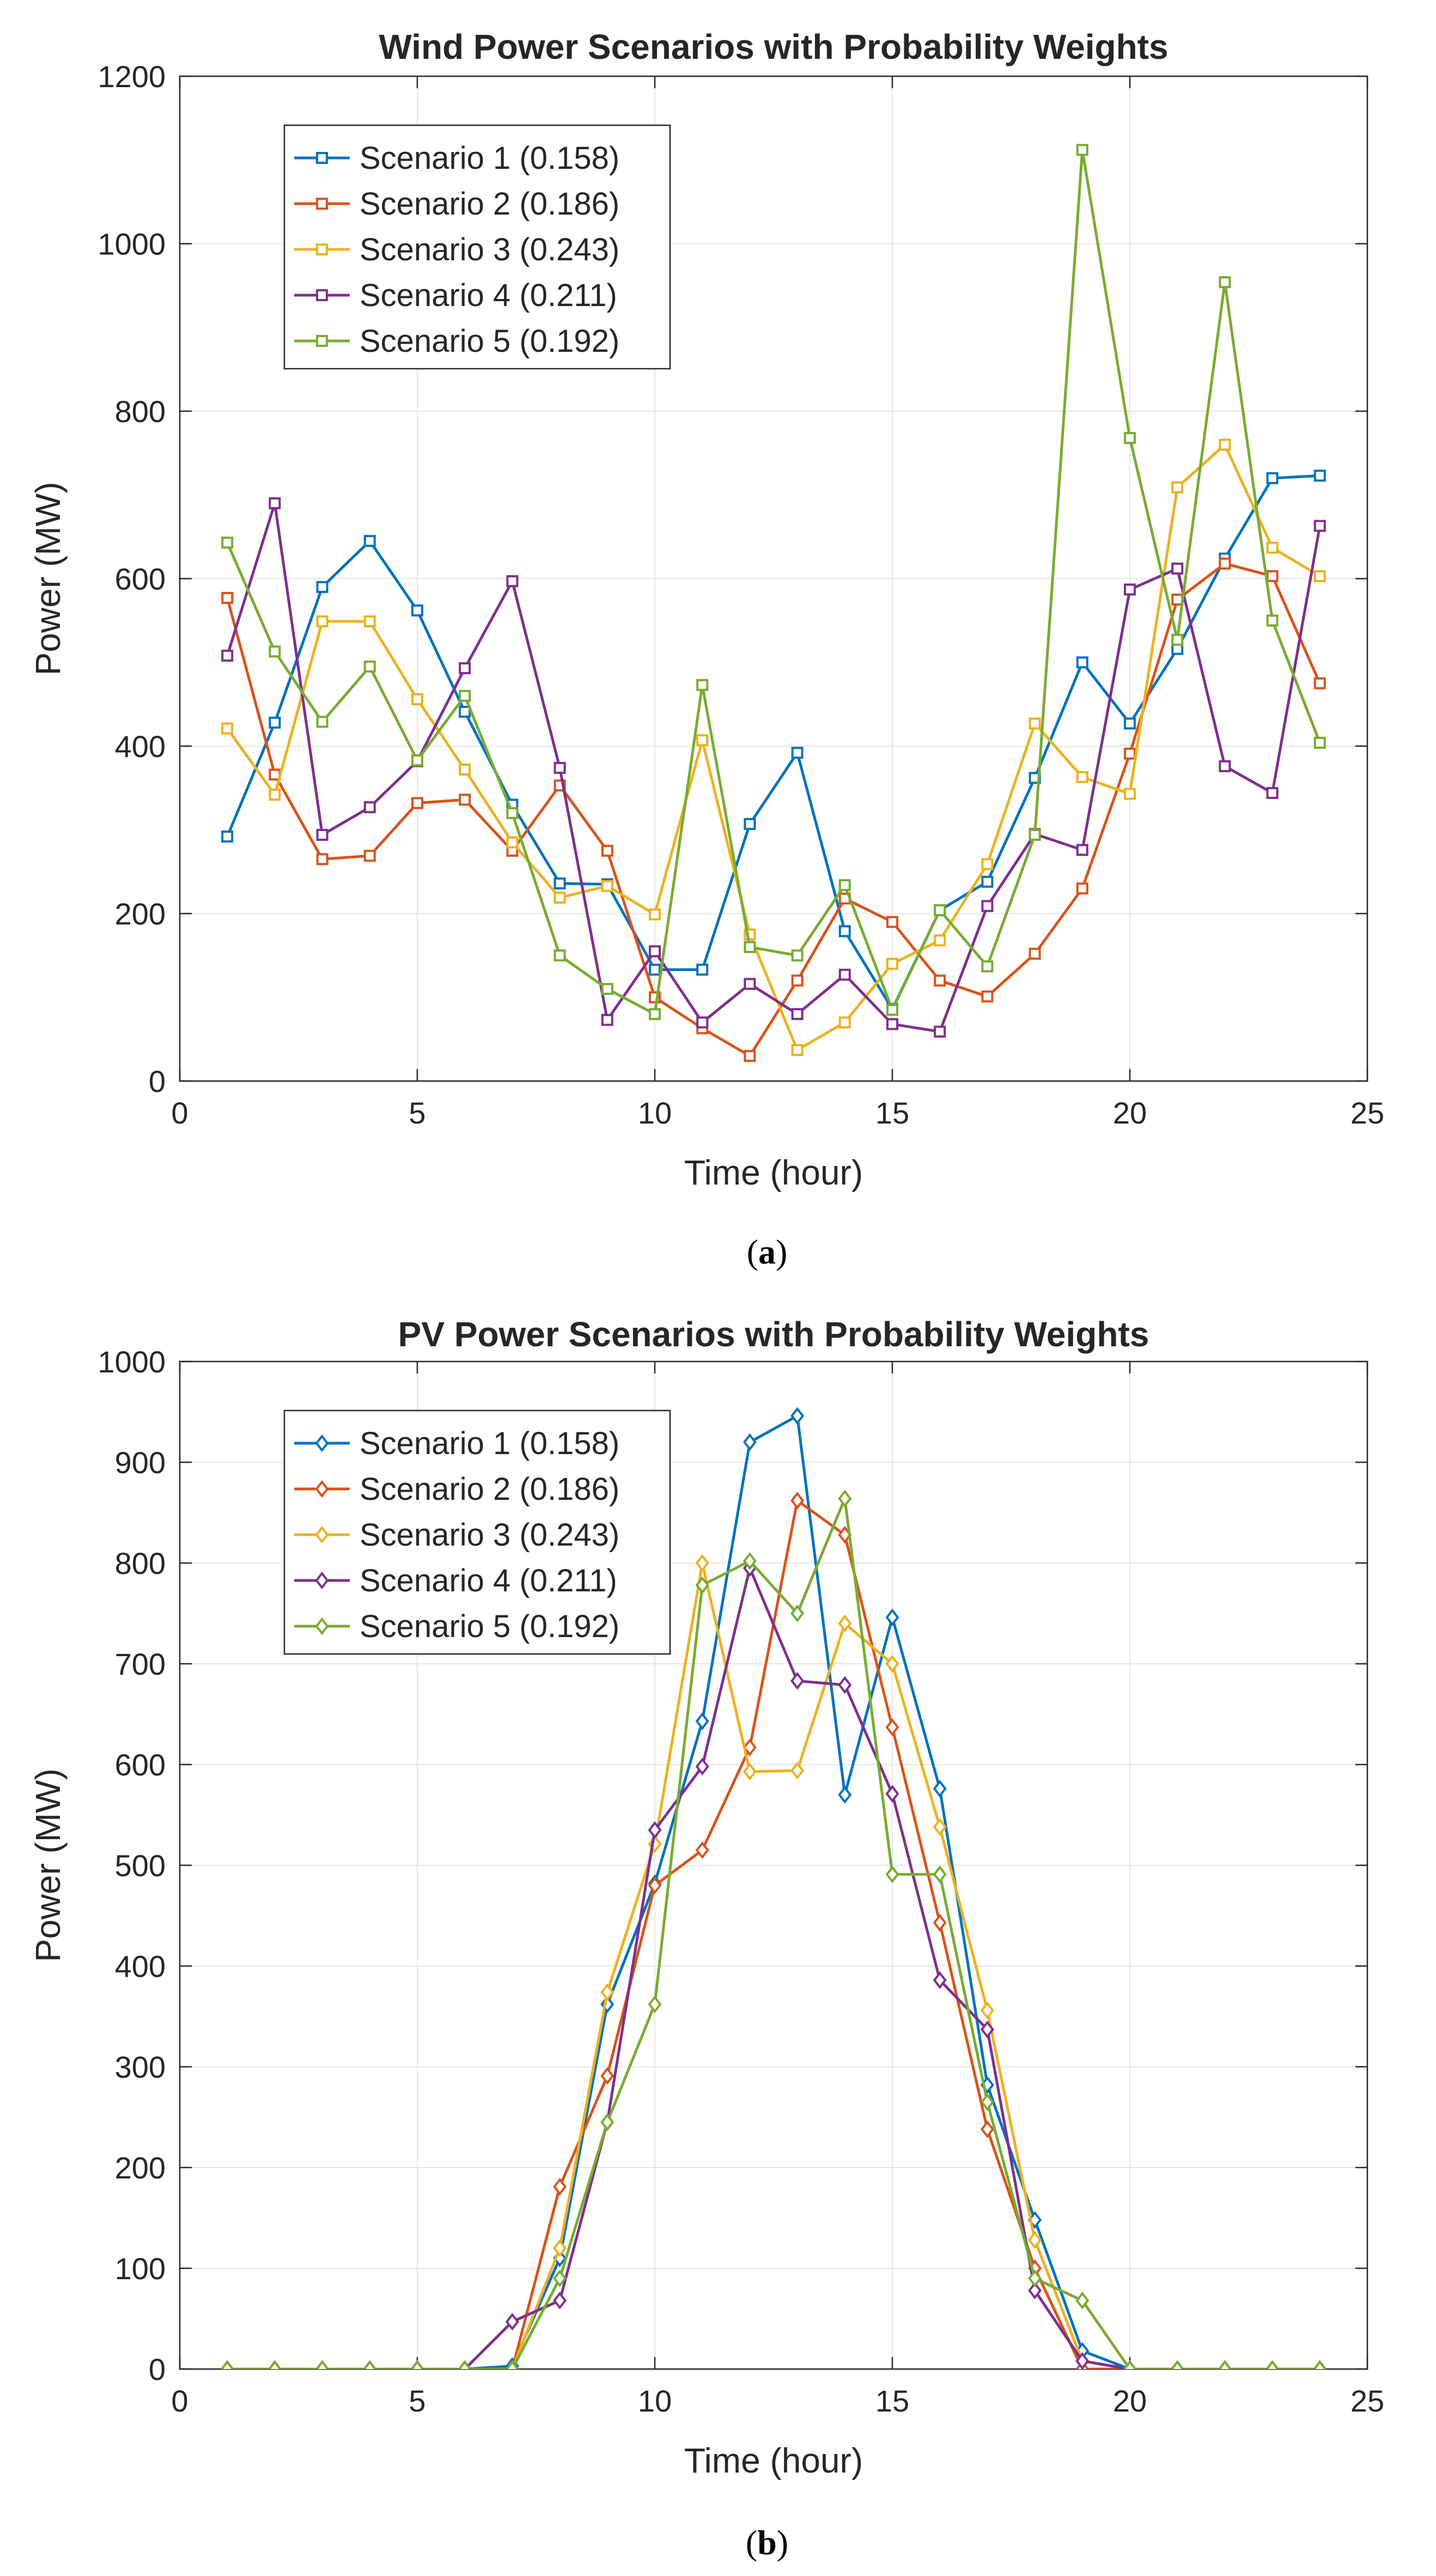 The image size is (1436, 2576). I want to click on y-tick-label: 900, so click(140, 1462).